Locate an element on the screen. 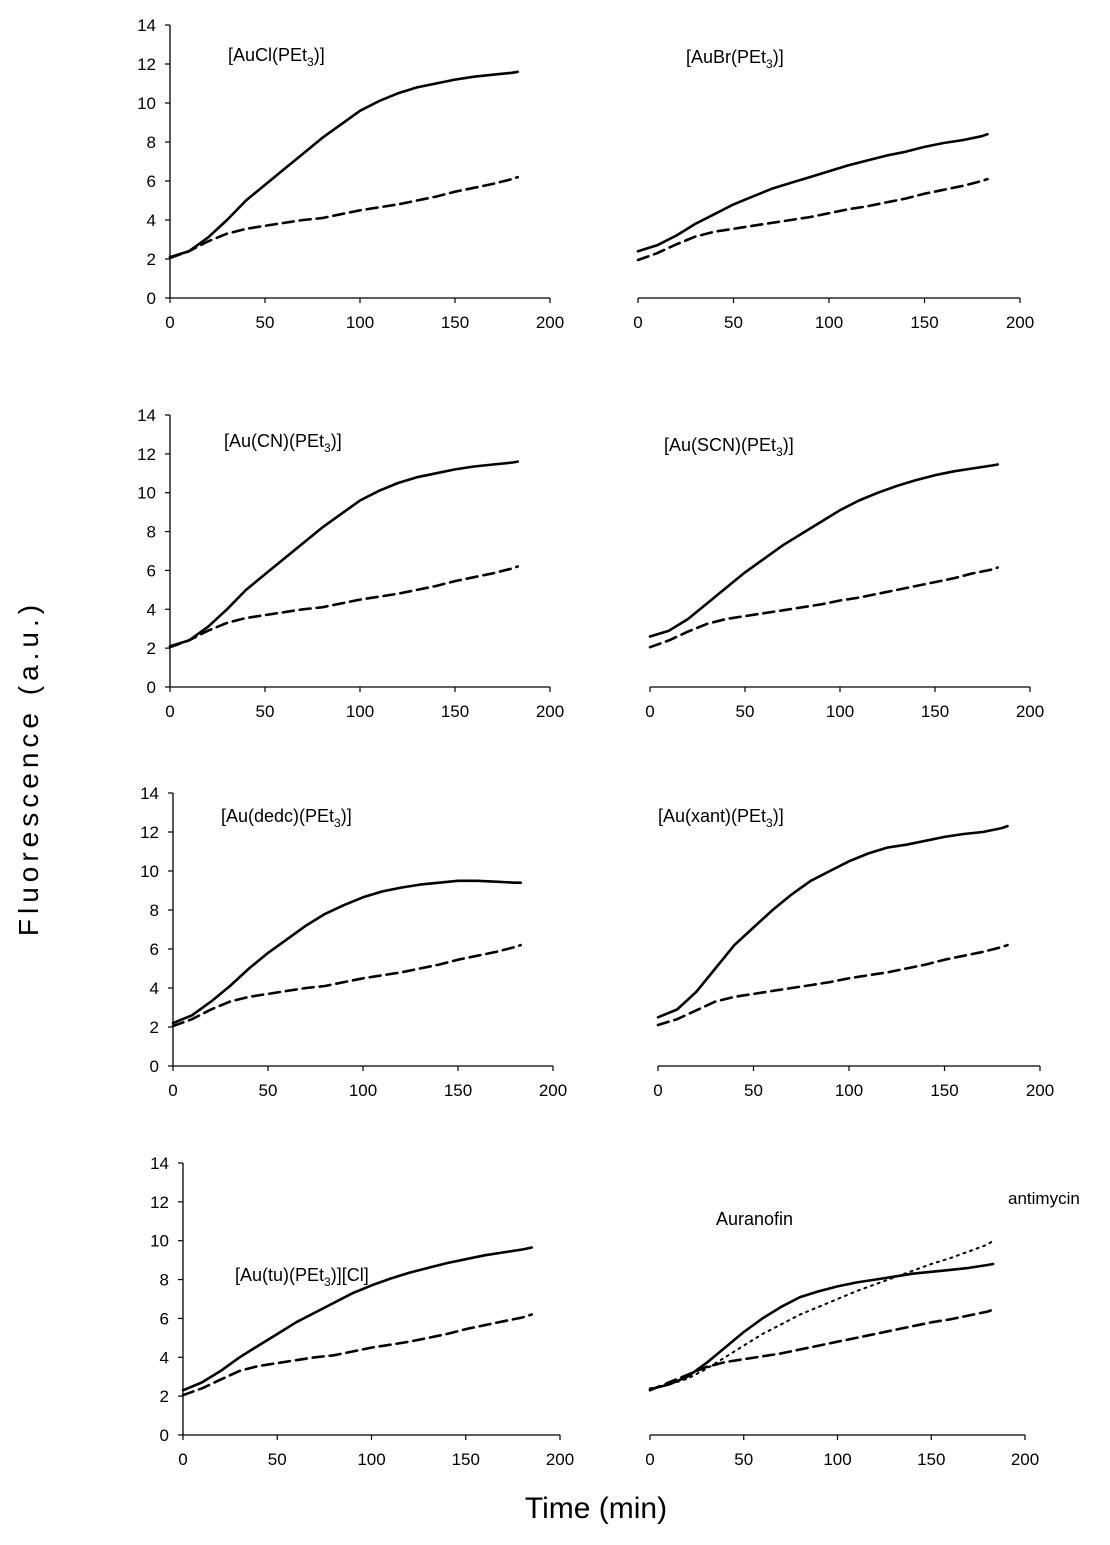 Image resolution: width=1110 pixels, height=1545 pixels. panel-title: [Au(tu)(PEt3)][Cl] is located at coordinates (302, 1277).